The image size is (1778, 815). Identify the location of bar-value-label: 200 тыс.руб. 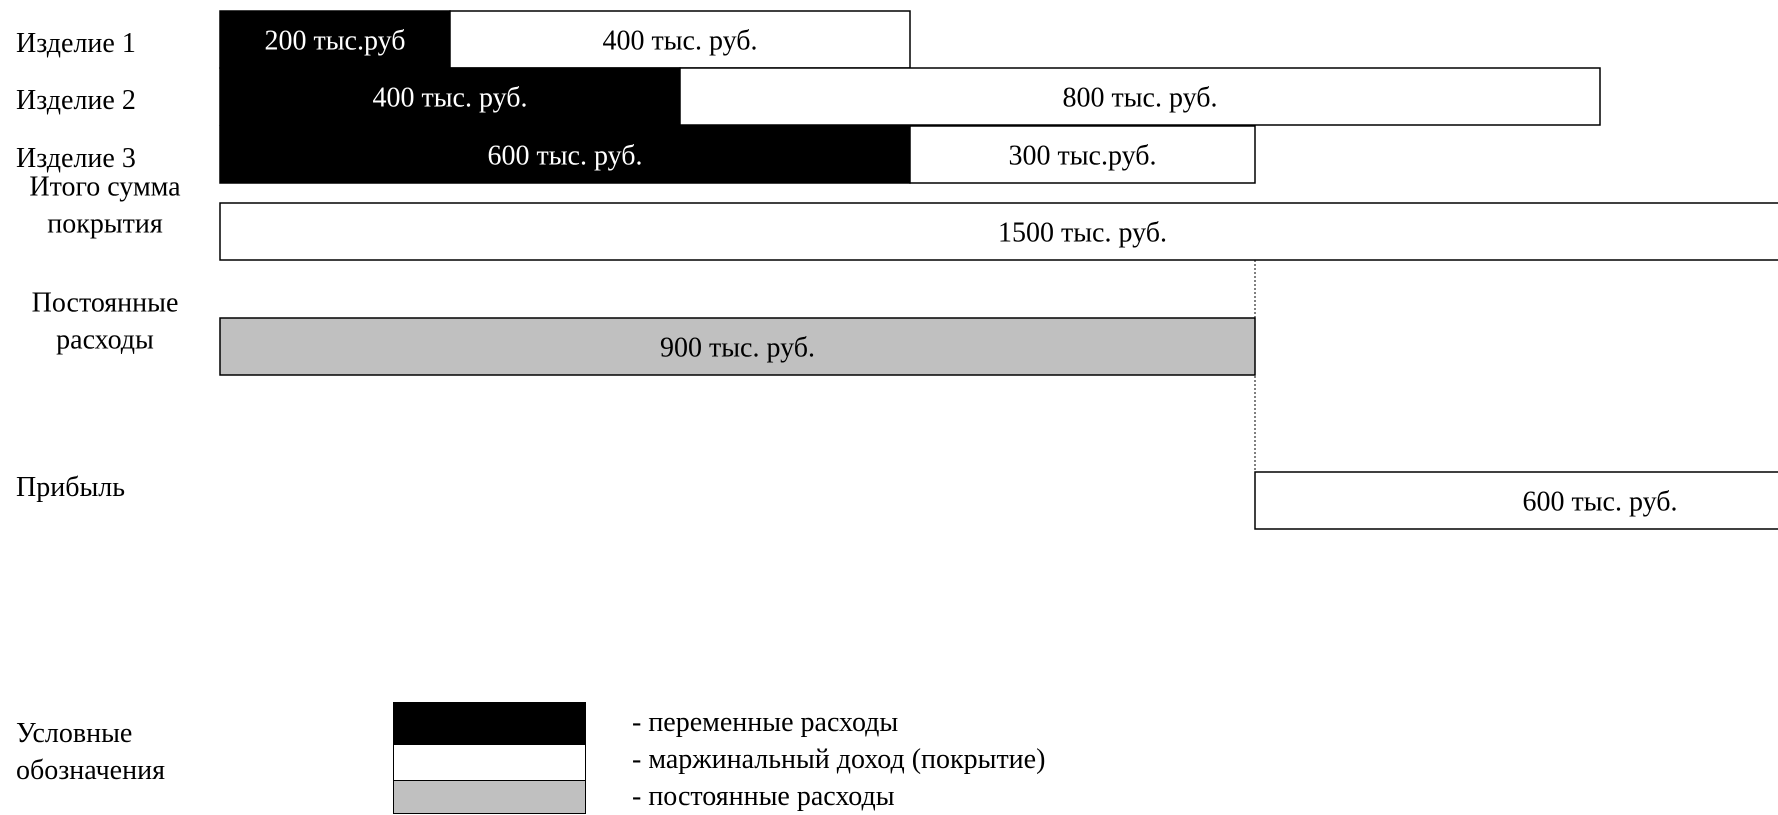
(335, 41).